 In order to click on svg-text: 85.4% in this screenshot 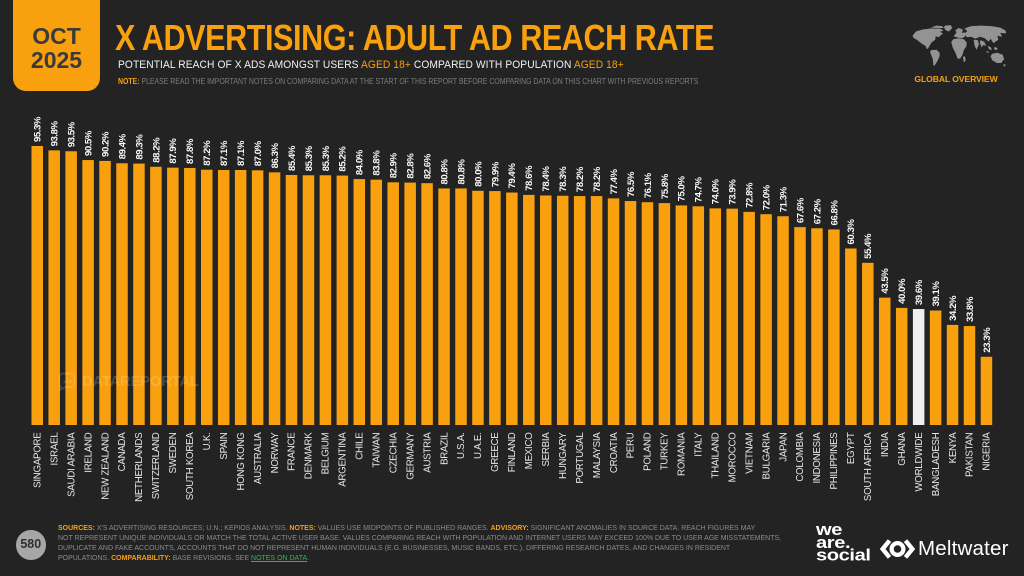, I will do `click(292, 158)`.